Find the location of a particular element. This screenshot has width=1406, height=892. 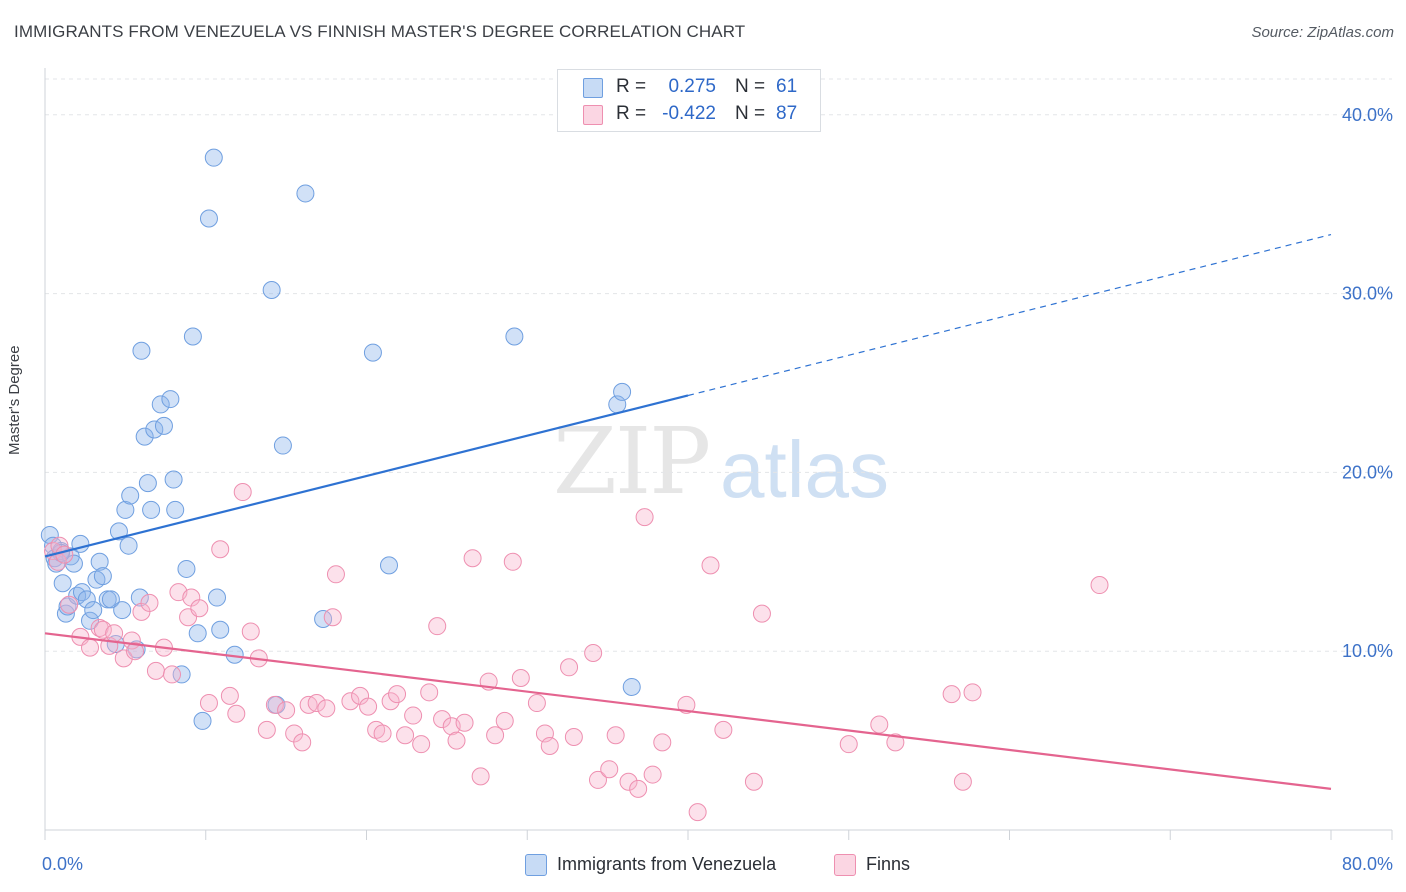

source-label: Source: ZipAtlas.com is located at coordinates (1322, 32).